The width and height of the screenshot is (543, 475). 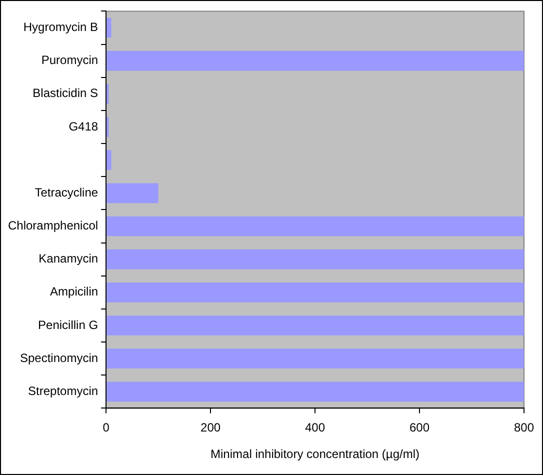 I want to click on y-tick-label: G418, so click(x=83, y=126).